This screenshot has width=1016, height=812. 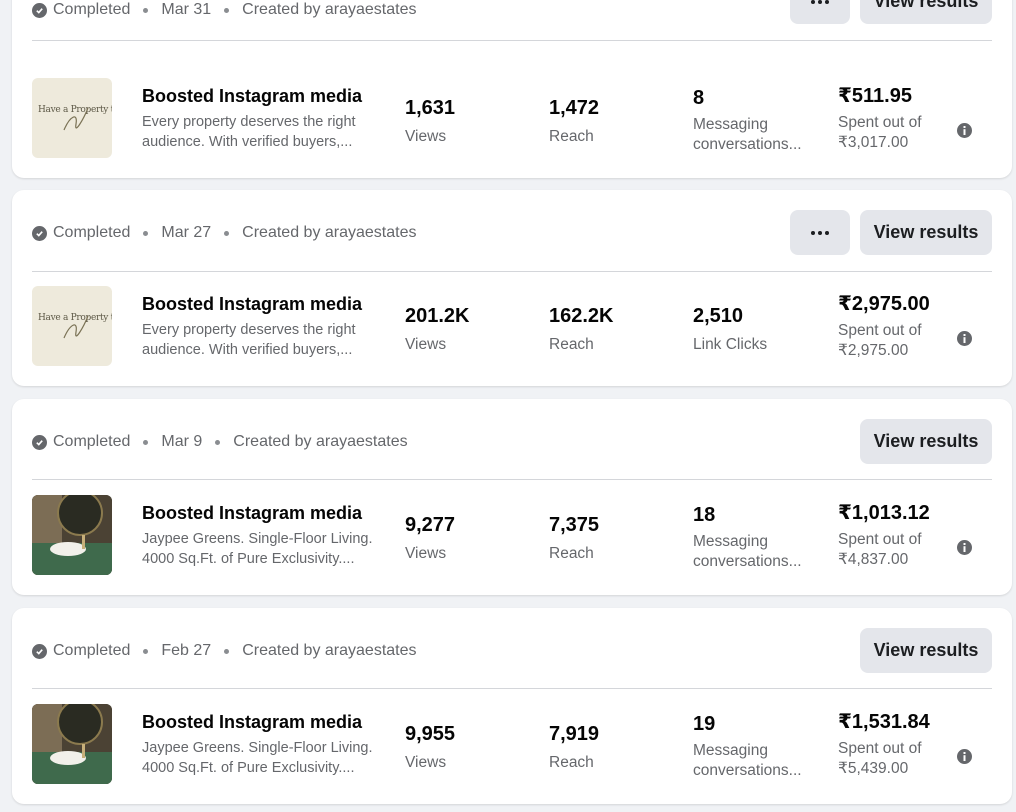 I want to click on spent-value: ₹1,013.12, so click(x=884, y=513).